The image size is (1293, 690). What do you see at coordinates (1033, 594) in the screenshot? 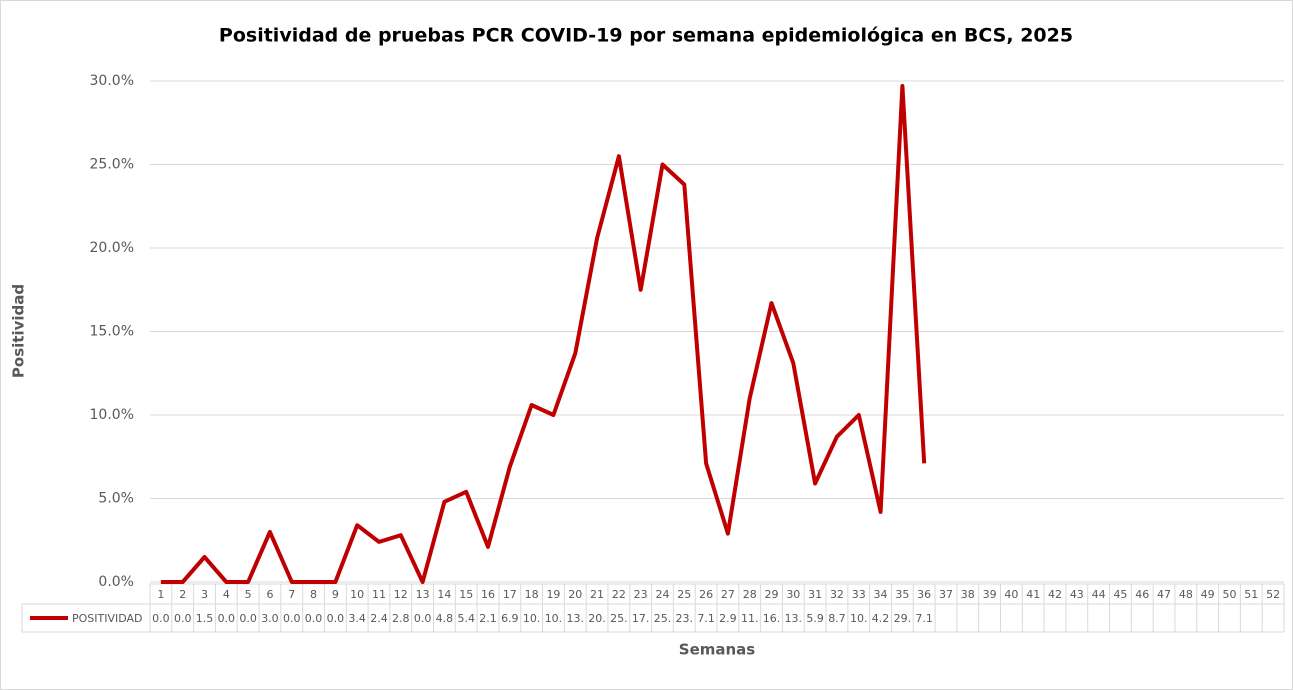
I see `x-tick-label: 41` at bounding box center [1033, 594].